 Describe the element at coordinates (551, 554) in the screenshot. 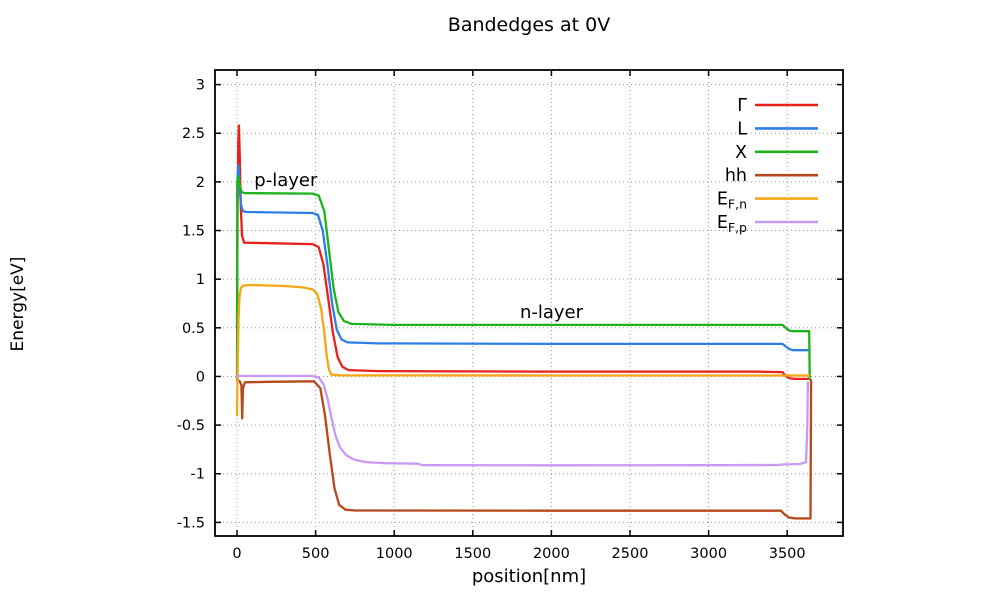

I see `x-tick-label: 2000` at that location.